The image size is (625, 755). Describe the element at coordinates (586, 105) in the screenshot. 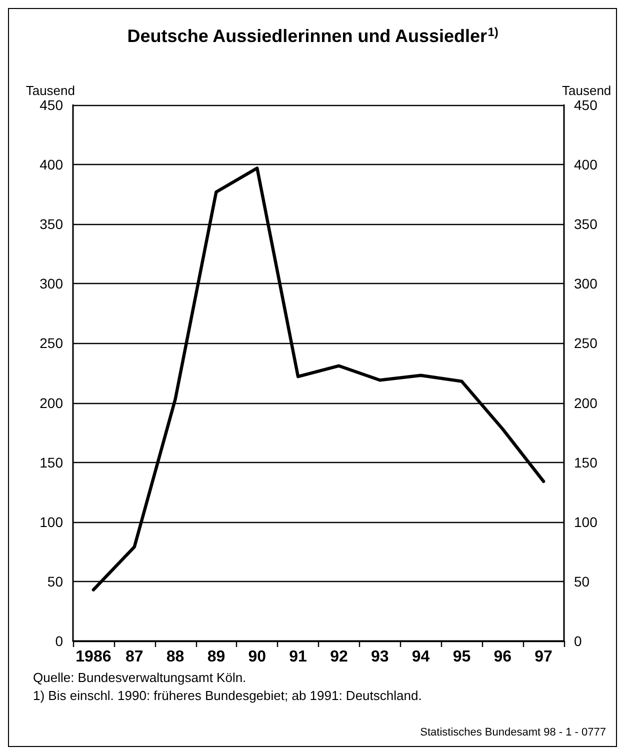

I see `y2-tick-label: 450` at that location.